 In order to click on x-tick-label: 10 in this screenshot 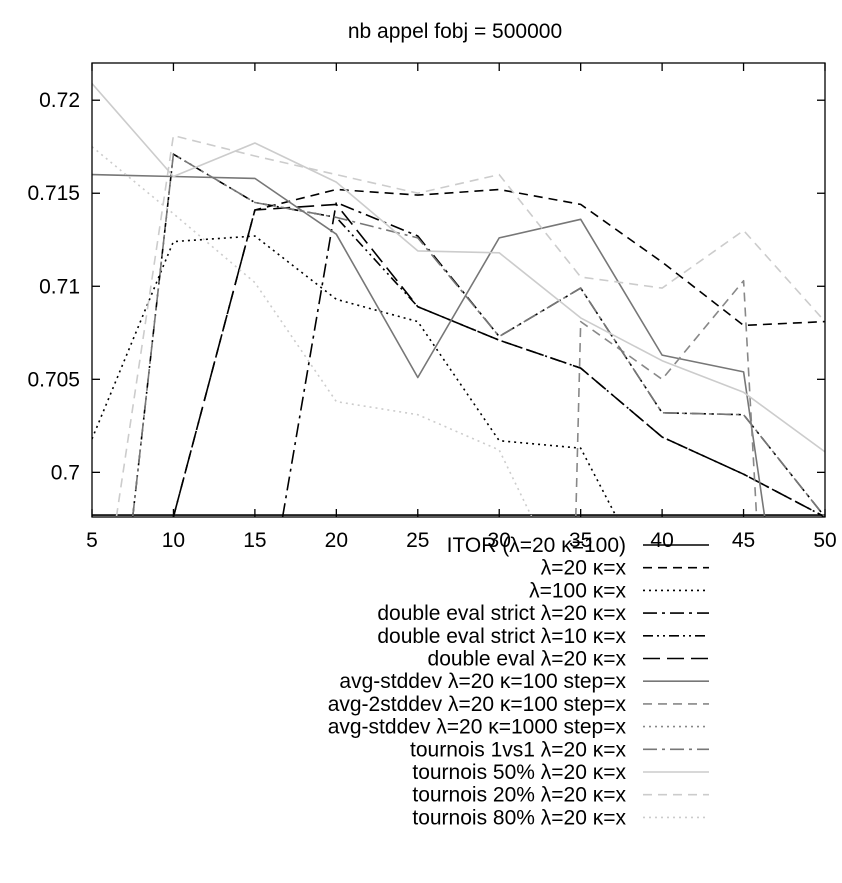, I will do `click(173, 540)`.